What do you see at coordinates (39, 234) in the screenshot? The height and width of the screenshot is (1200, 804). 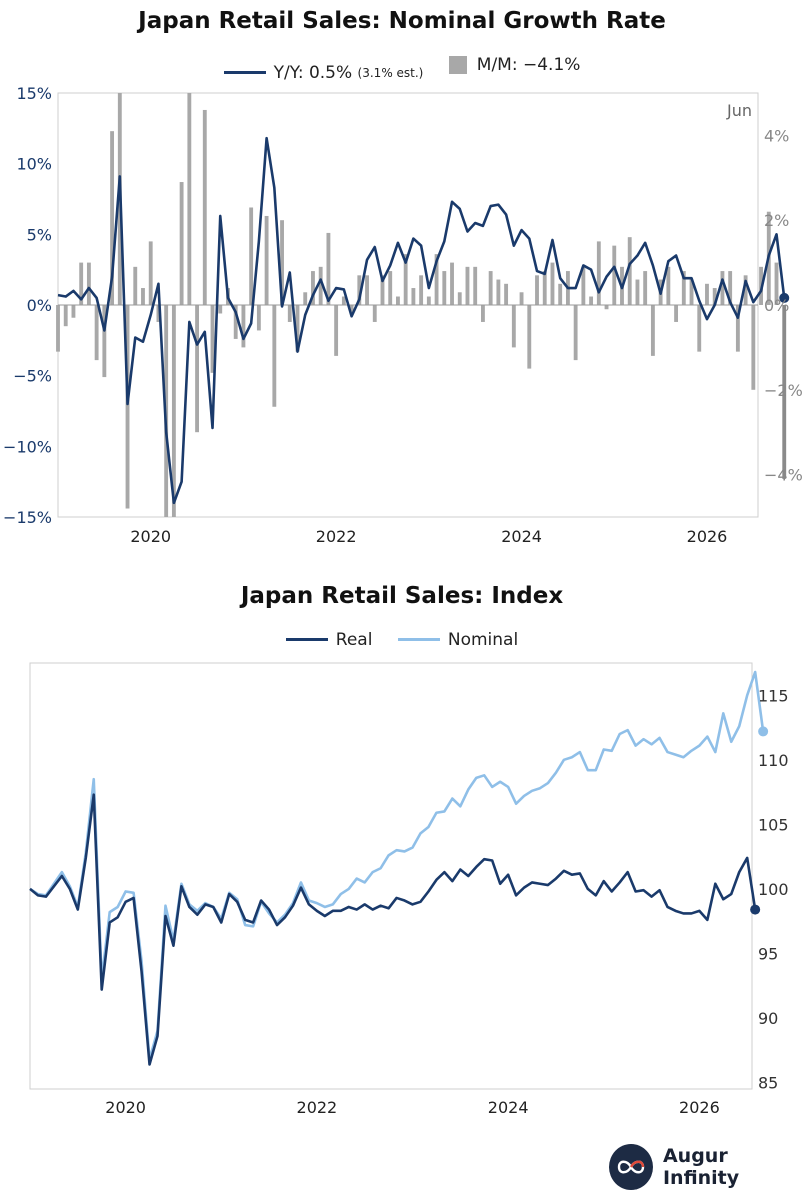 I see `left-axis-tick-label: 5%` at bounding box center [39, 234].